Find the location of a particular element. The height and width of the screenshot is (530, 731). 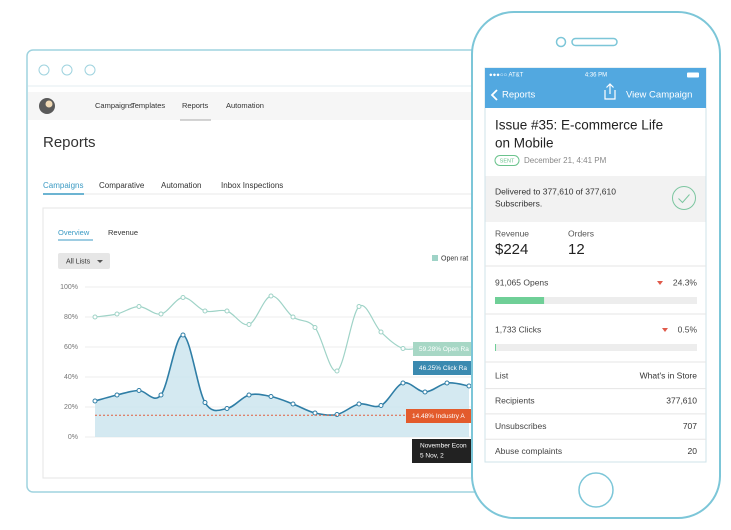

logo-face is located at coordinates (49, 104).